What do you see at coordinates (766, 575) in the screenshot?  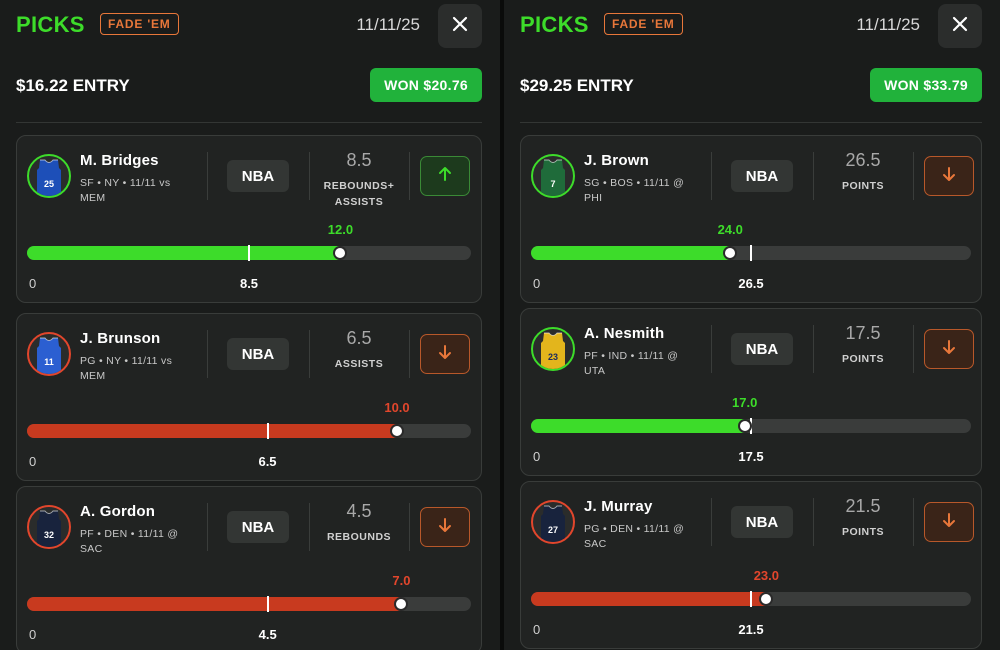 I see `current-value: 23.0` at bounding box center [766, 575].